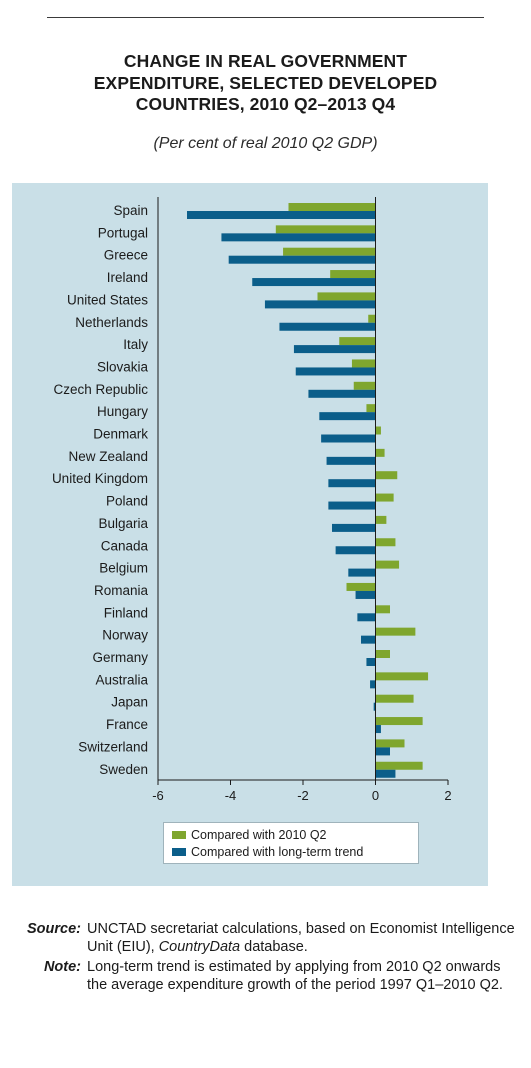  I want to click on category-label-greece: Greece, so click(126, 255).